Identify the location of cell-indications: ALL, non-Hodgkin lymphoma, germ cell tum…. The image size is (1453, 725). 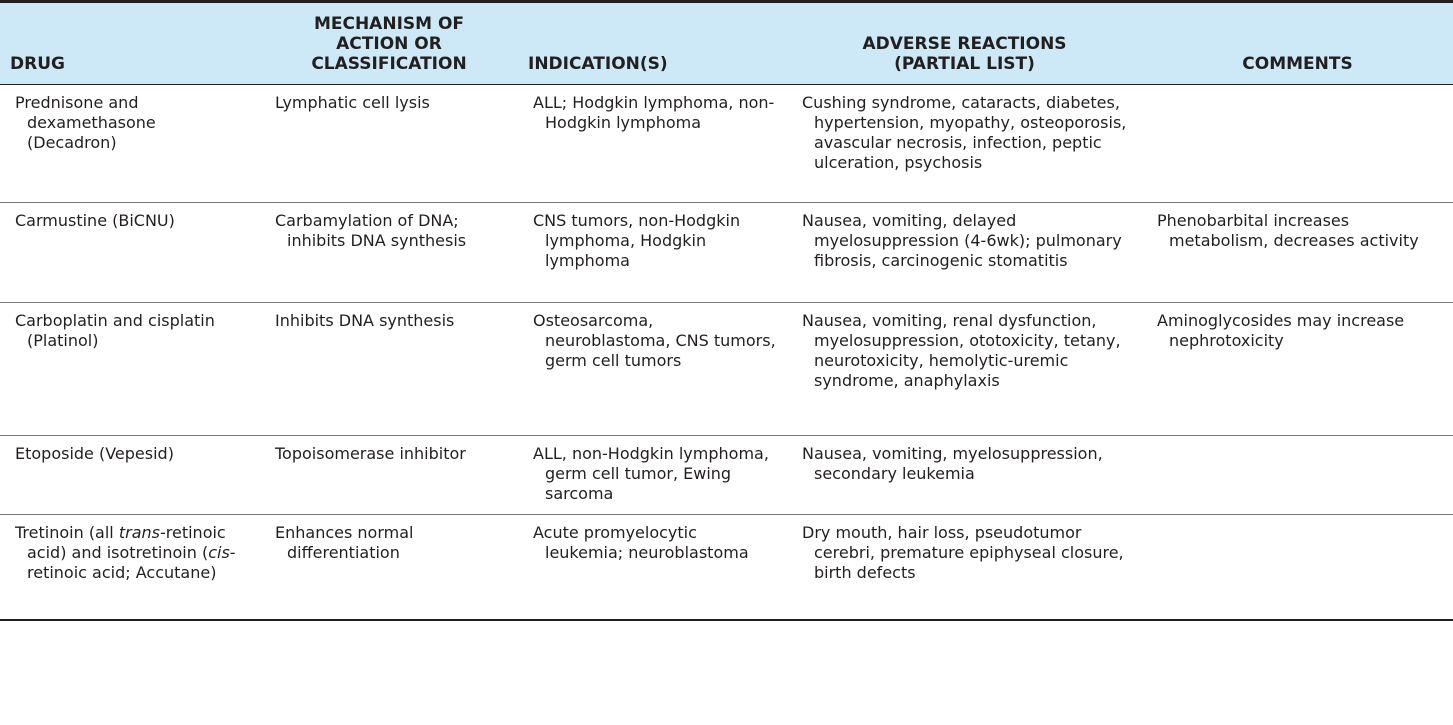
(652, 475).